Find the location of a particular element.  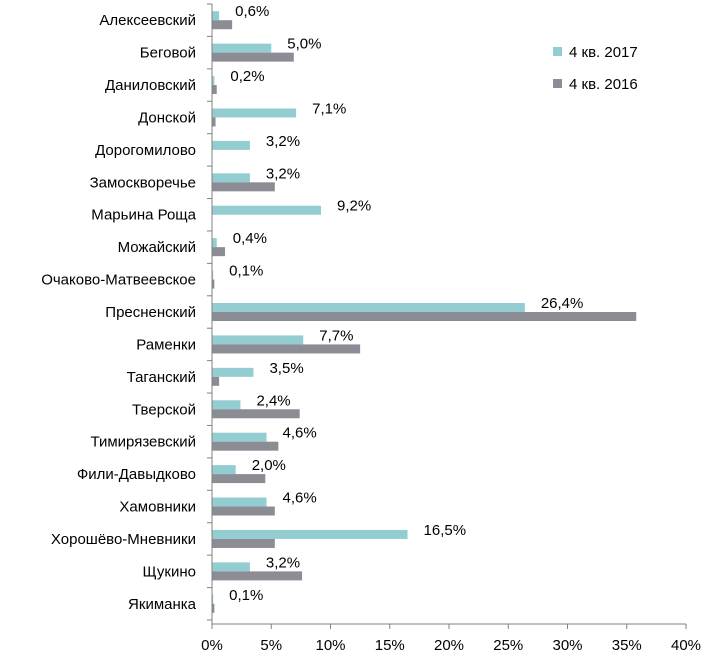

data-label: 0,4% is located at coordinates (250, 238).